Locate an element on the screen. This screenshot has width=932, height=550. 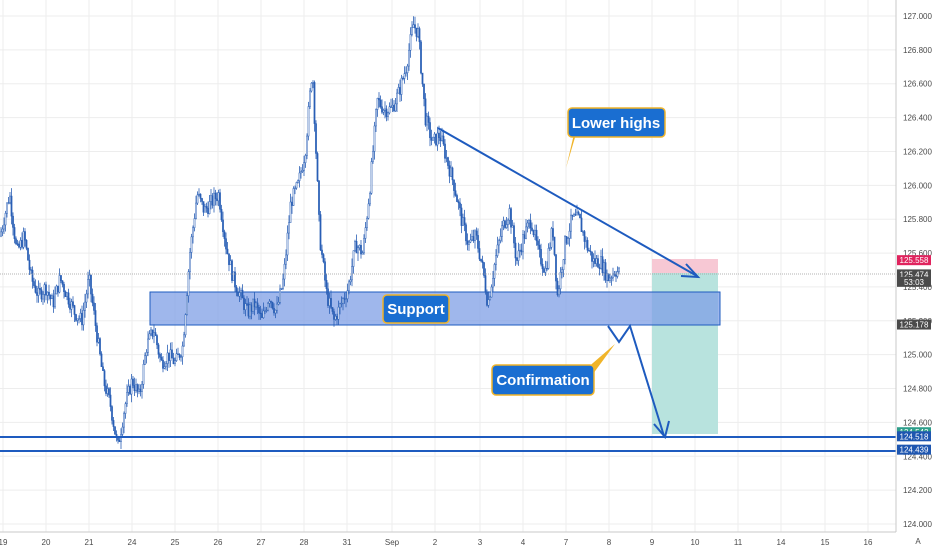
projection-path is located at coordinates (636, 380).